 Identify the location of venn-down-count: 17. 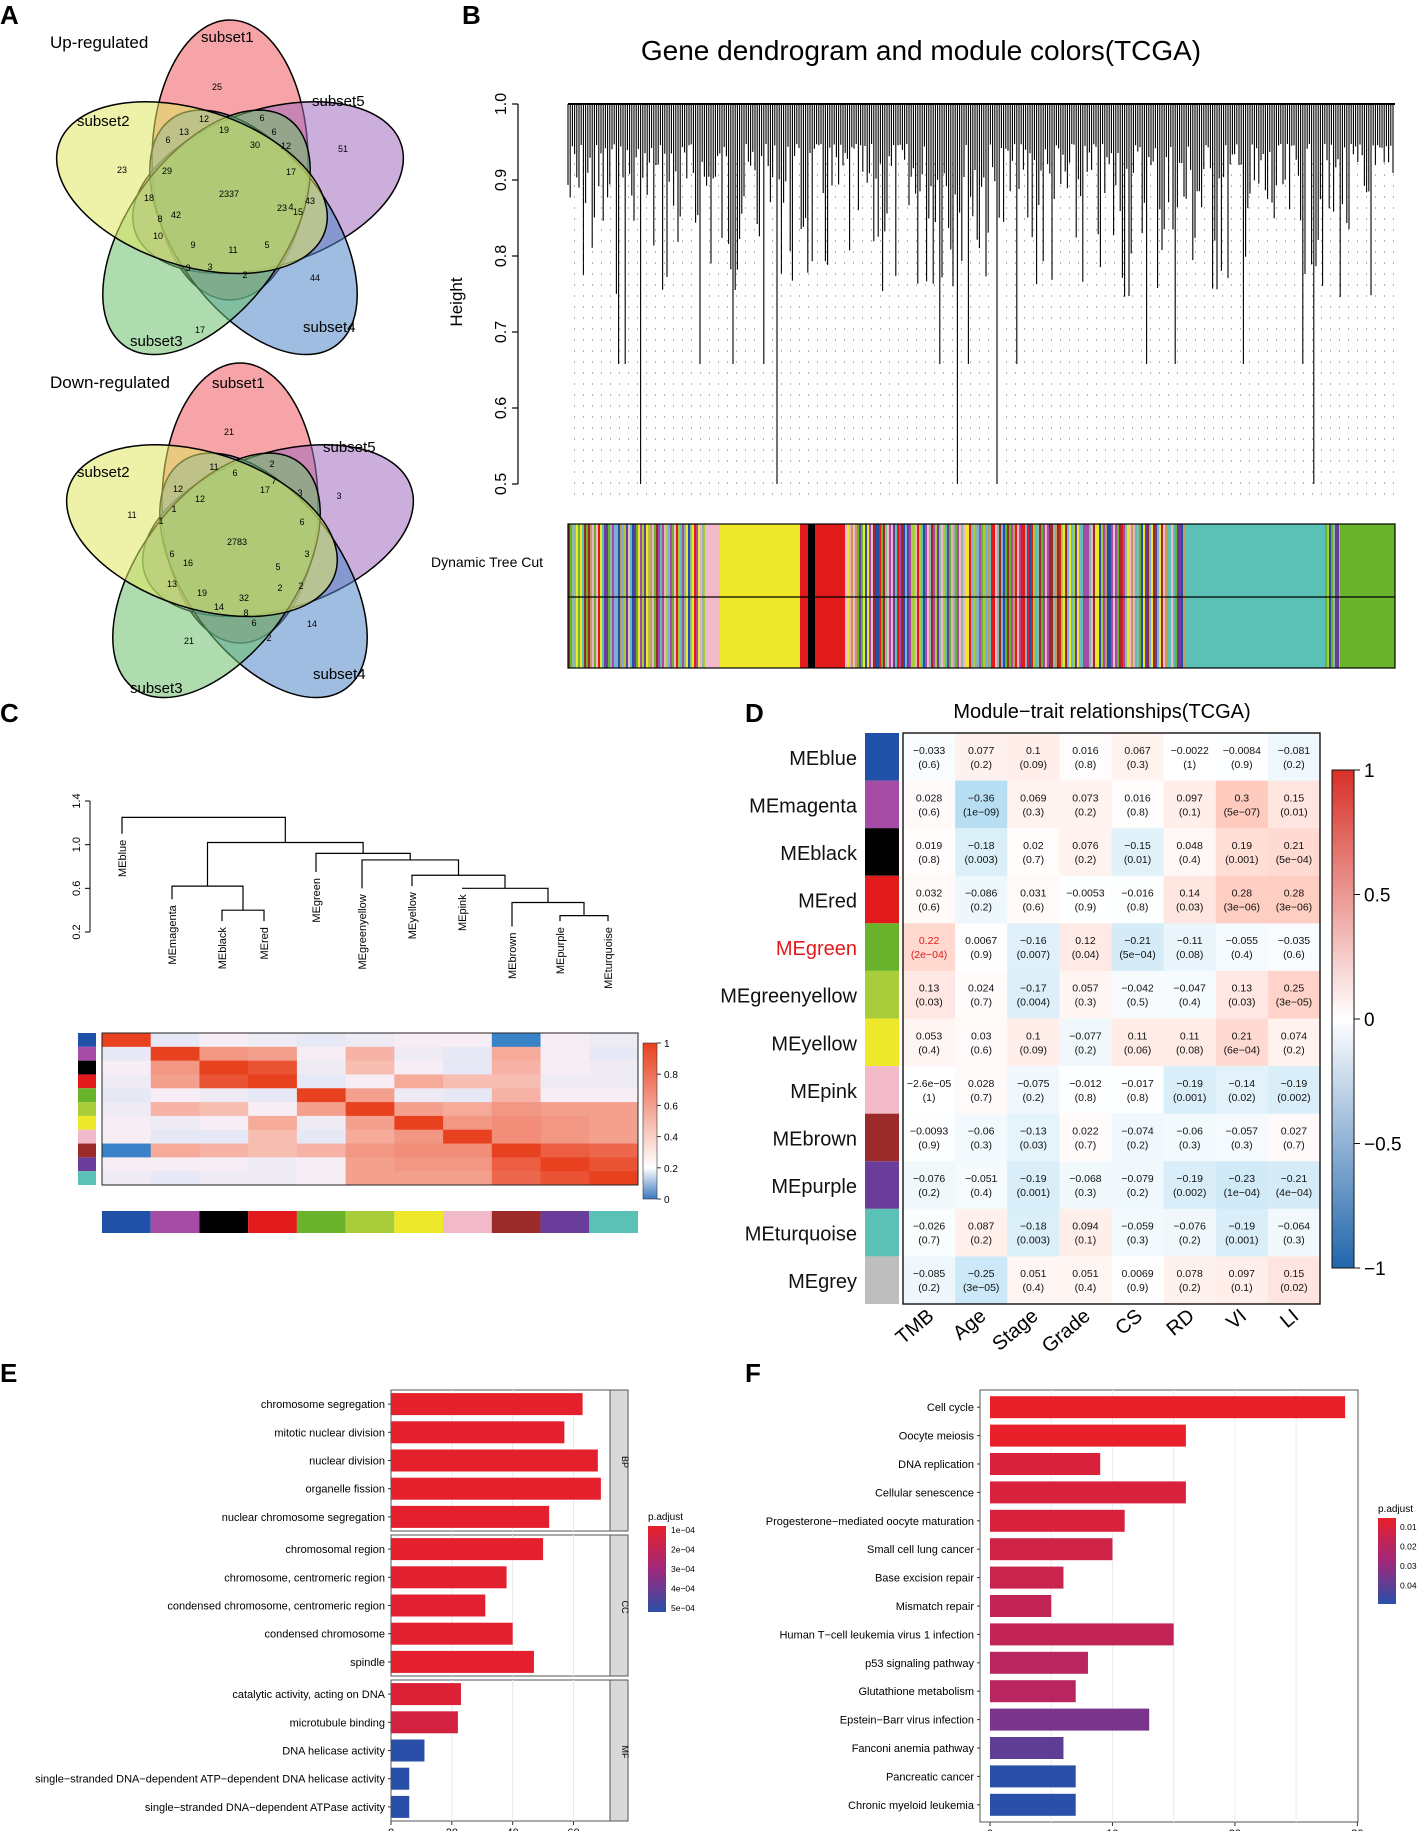
(265, 490).